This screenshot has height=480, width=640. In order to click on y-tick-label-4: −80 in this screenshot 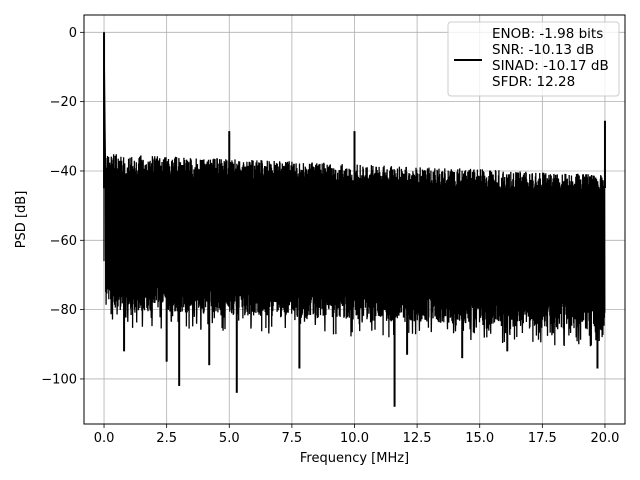, I will do `click(63, 310)`.